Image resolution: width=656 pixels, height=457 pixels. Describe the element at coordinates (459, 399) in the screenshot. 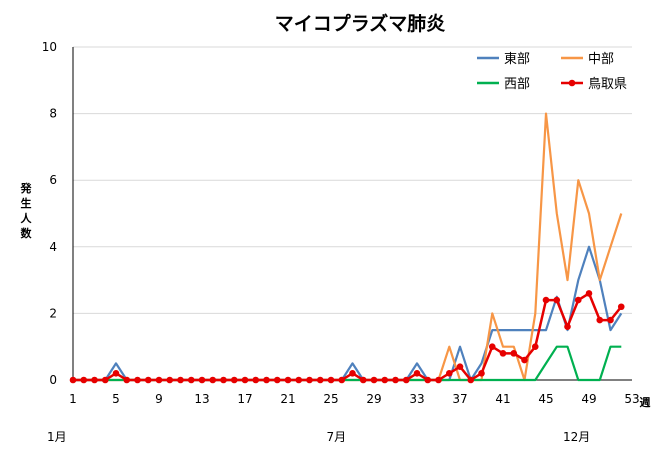

I see `x-tick-label: 37` at that location.